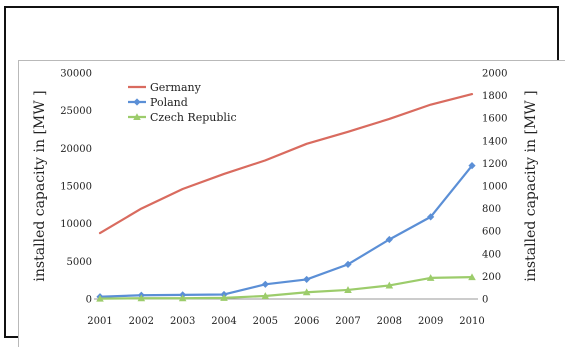 Image resolution: width=567 pixels, height=347 pixels. Describe the element at coordinates (76, 149) in the screenshot. I see `y-left-tick-label: 20000` at that location.